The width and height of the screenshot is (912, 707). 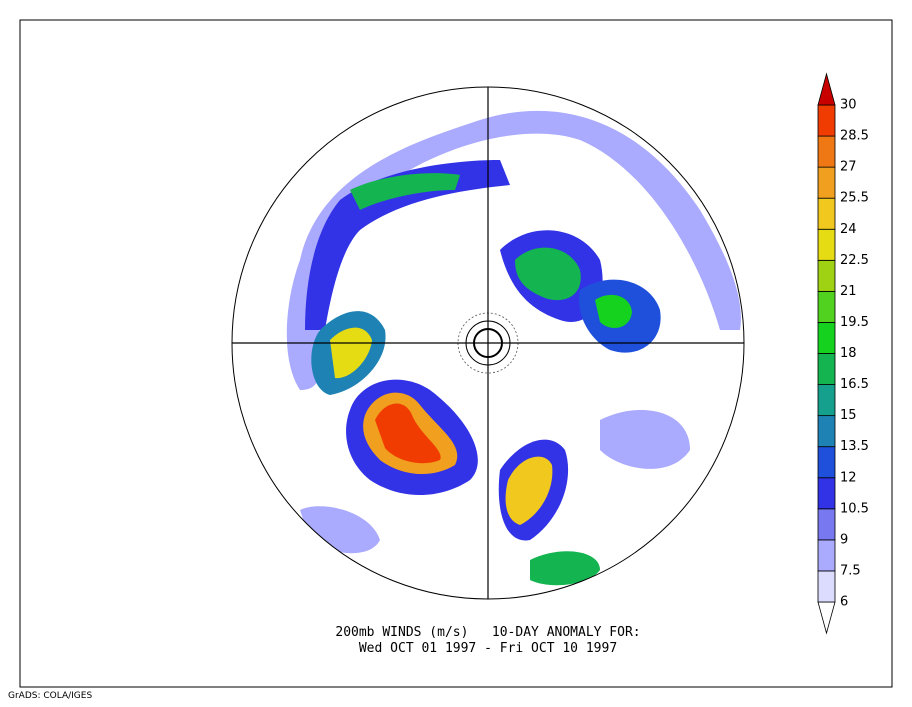 I want to click on colorbar-label: 13.5, so click(x=854, y=446).